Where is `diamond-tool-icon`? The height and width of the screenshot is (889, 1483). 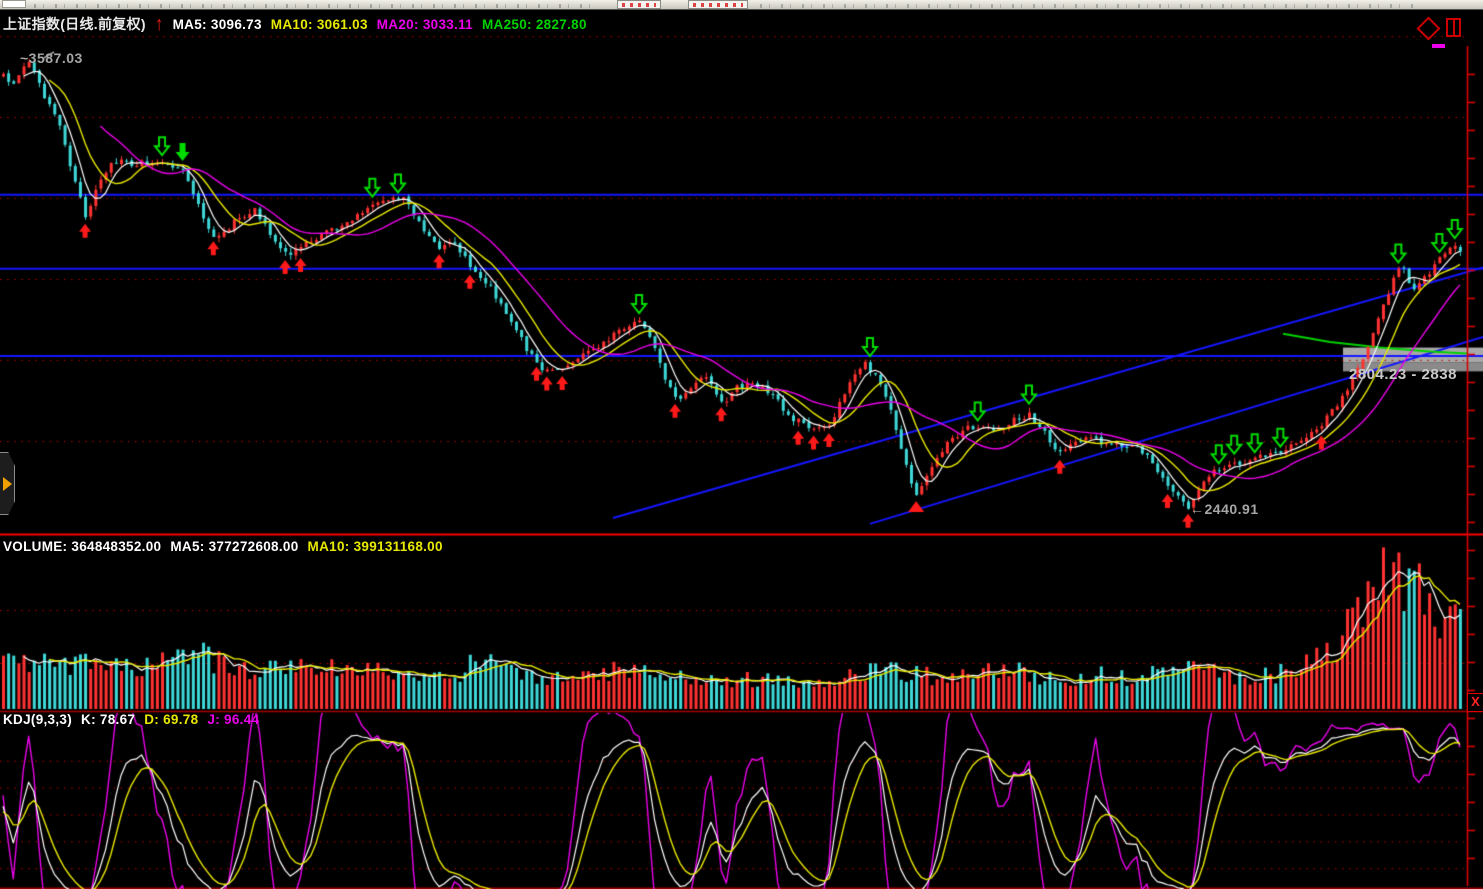
diamond-tool-icon is located at coordinates (1428, 28).